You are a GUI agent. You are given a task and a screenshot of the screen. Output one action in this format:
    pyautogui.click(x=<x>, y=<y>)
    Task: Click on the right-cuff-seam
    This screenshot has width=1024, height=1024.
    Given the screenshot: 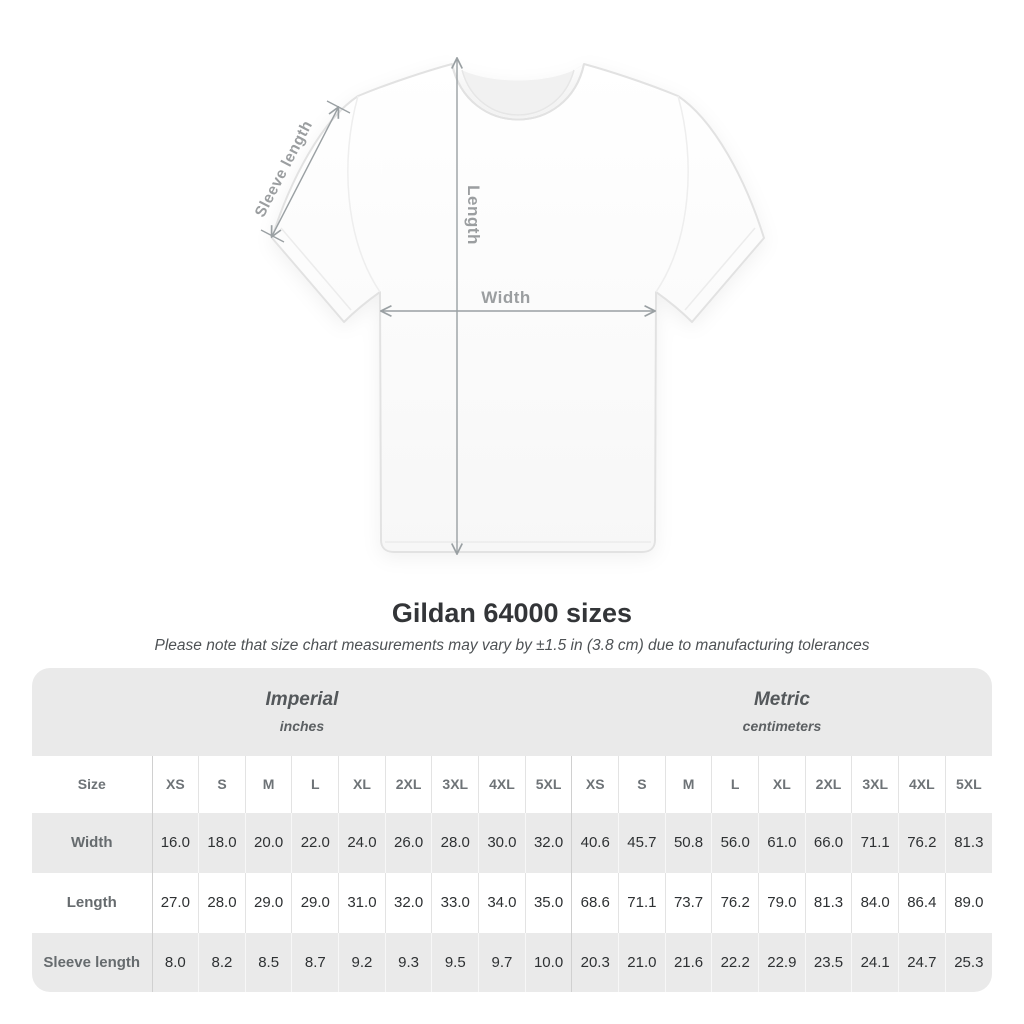 What is the action you would take?
    pyautogui.click(x=720, y=269)
    